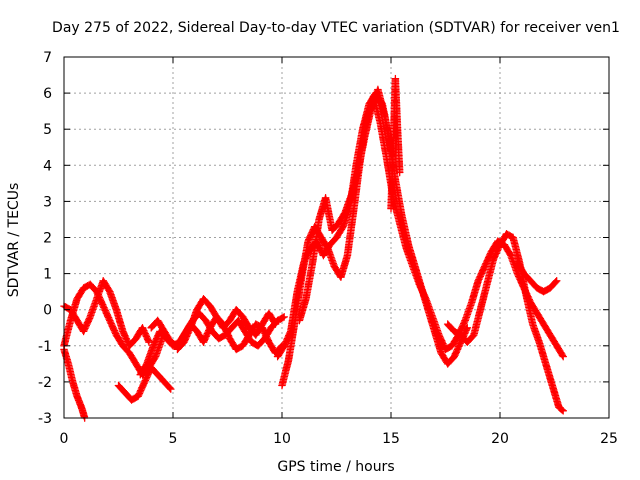 The width and height of the screenshot is (640, 480). I want to click on series-track-d, so click(144, 383).